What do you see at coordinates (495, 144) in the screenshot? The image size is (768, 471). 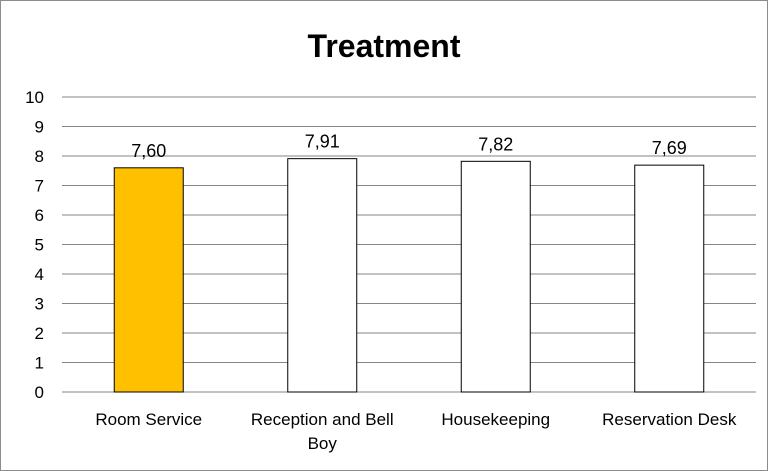 I see `data-label: 7,82` at bounding box center [495, 144].